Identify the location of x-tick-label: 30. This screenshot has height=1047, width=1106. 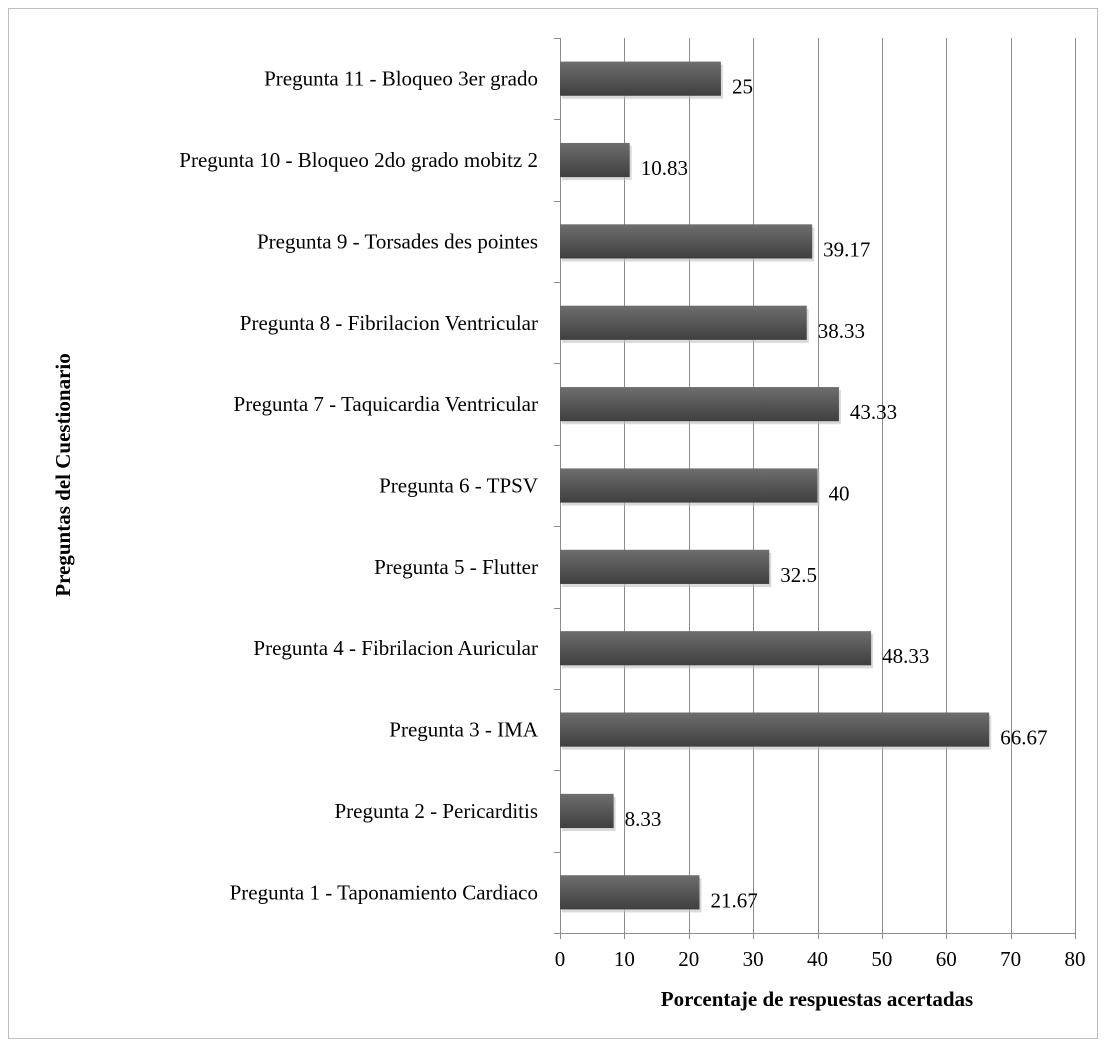
(753, 959).